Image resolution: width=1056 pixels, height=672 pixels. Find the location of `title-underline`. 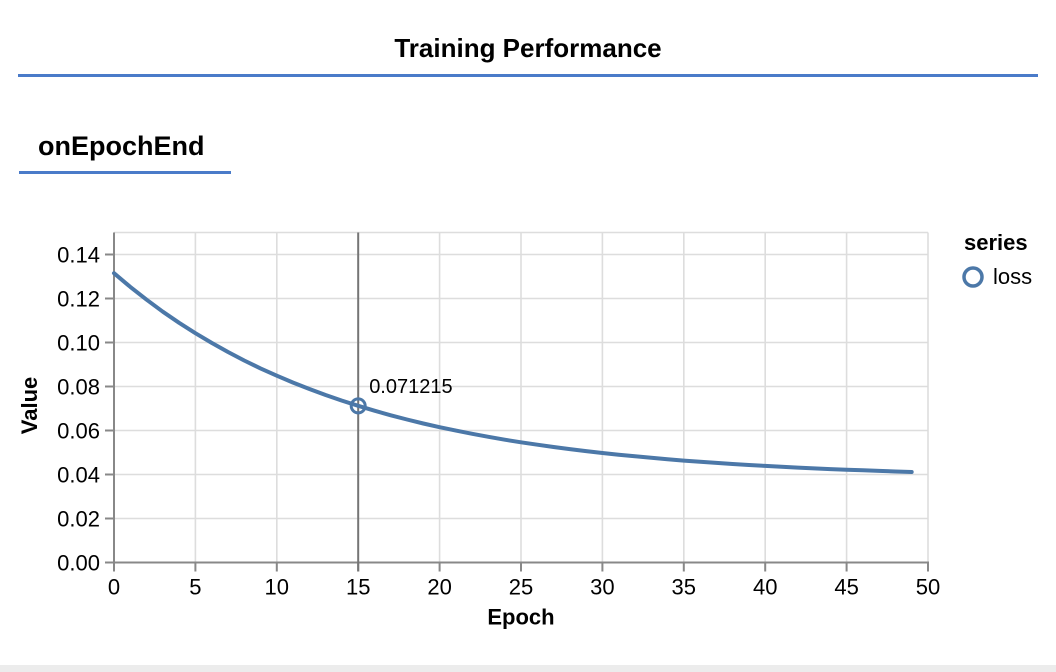

title-underline is located at coordinates (528, 75).